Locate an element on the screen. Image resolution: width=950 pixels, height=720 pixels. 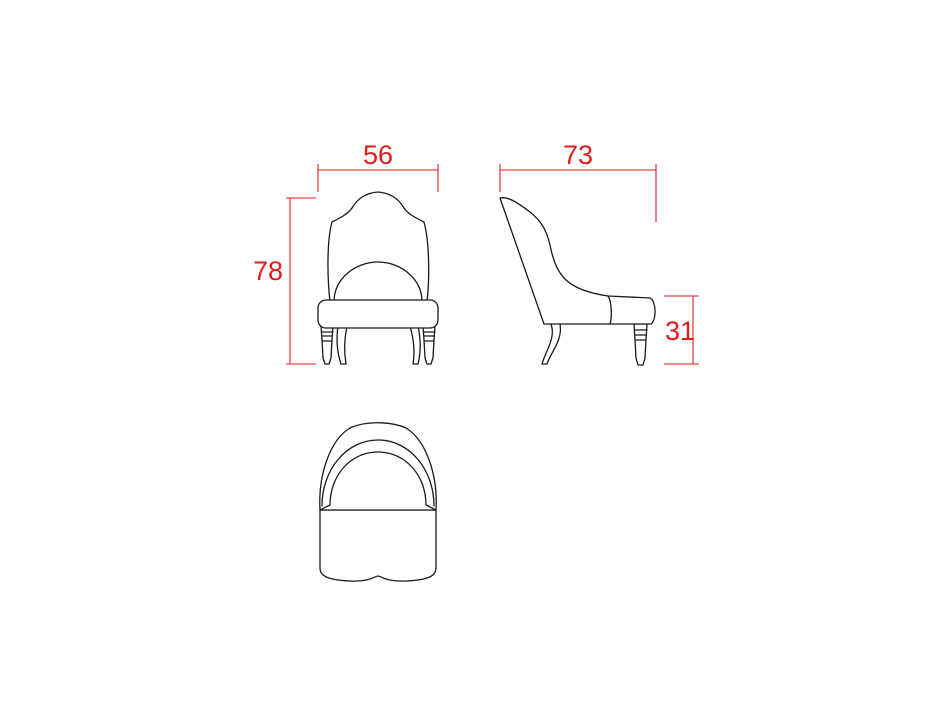
top-view-left-cap is located at coordinates (325, 507).